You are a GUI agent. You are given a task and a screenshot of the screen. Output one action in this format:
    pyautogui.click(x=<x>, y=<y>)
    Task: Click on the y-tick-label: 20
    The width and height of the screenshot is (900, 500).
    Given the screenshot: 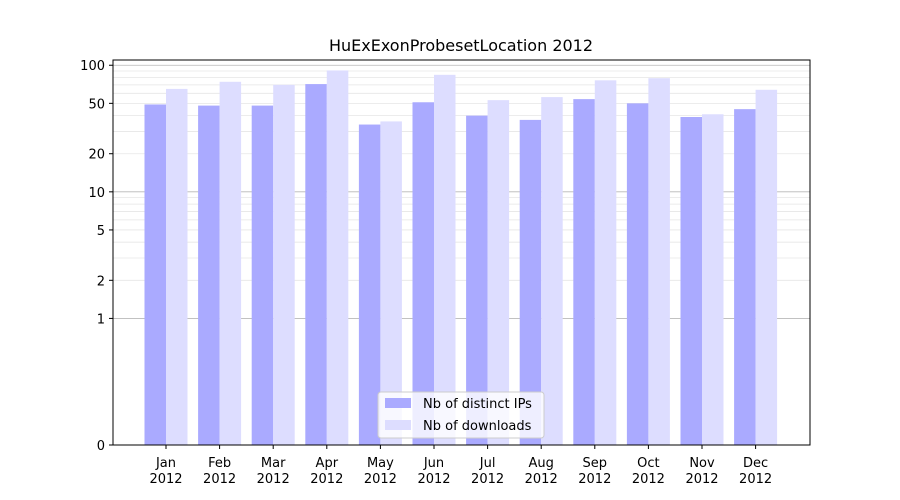 What is the action you would take?
    pyautogui.click(x=96, y=155)
    